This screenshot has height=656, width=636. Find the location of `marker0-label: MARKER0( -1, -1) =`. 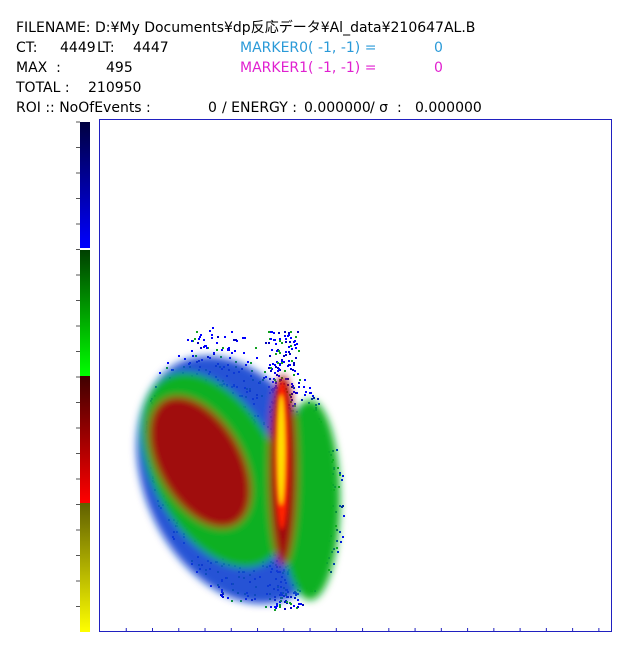

marker0-label: MARKER0( -1, -1) = is located at coordinates (308, 48).